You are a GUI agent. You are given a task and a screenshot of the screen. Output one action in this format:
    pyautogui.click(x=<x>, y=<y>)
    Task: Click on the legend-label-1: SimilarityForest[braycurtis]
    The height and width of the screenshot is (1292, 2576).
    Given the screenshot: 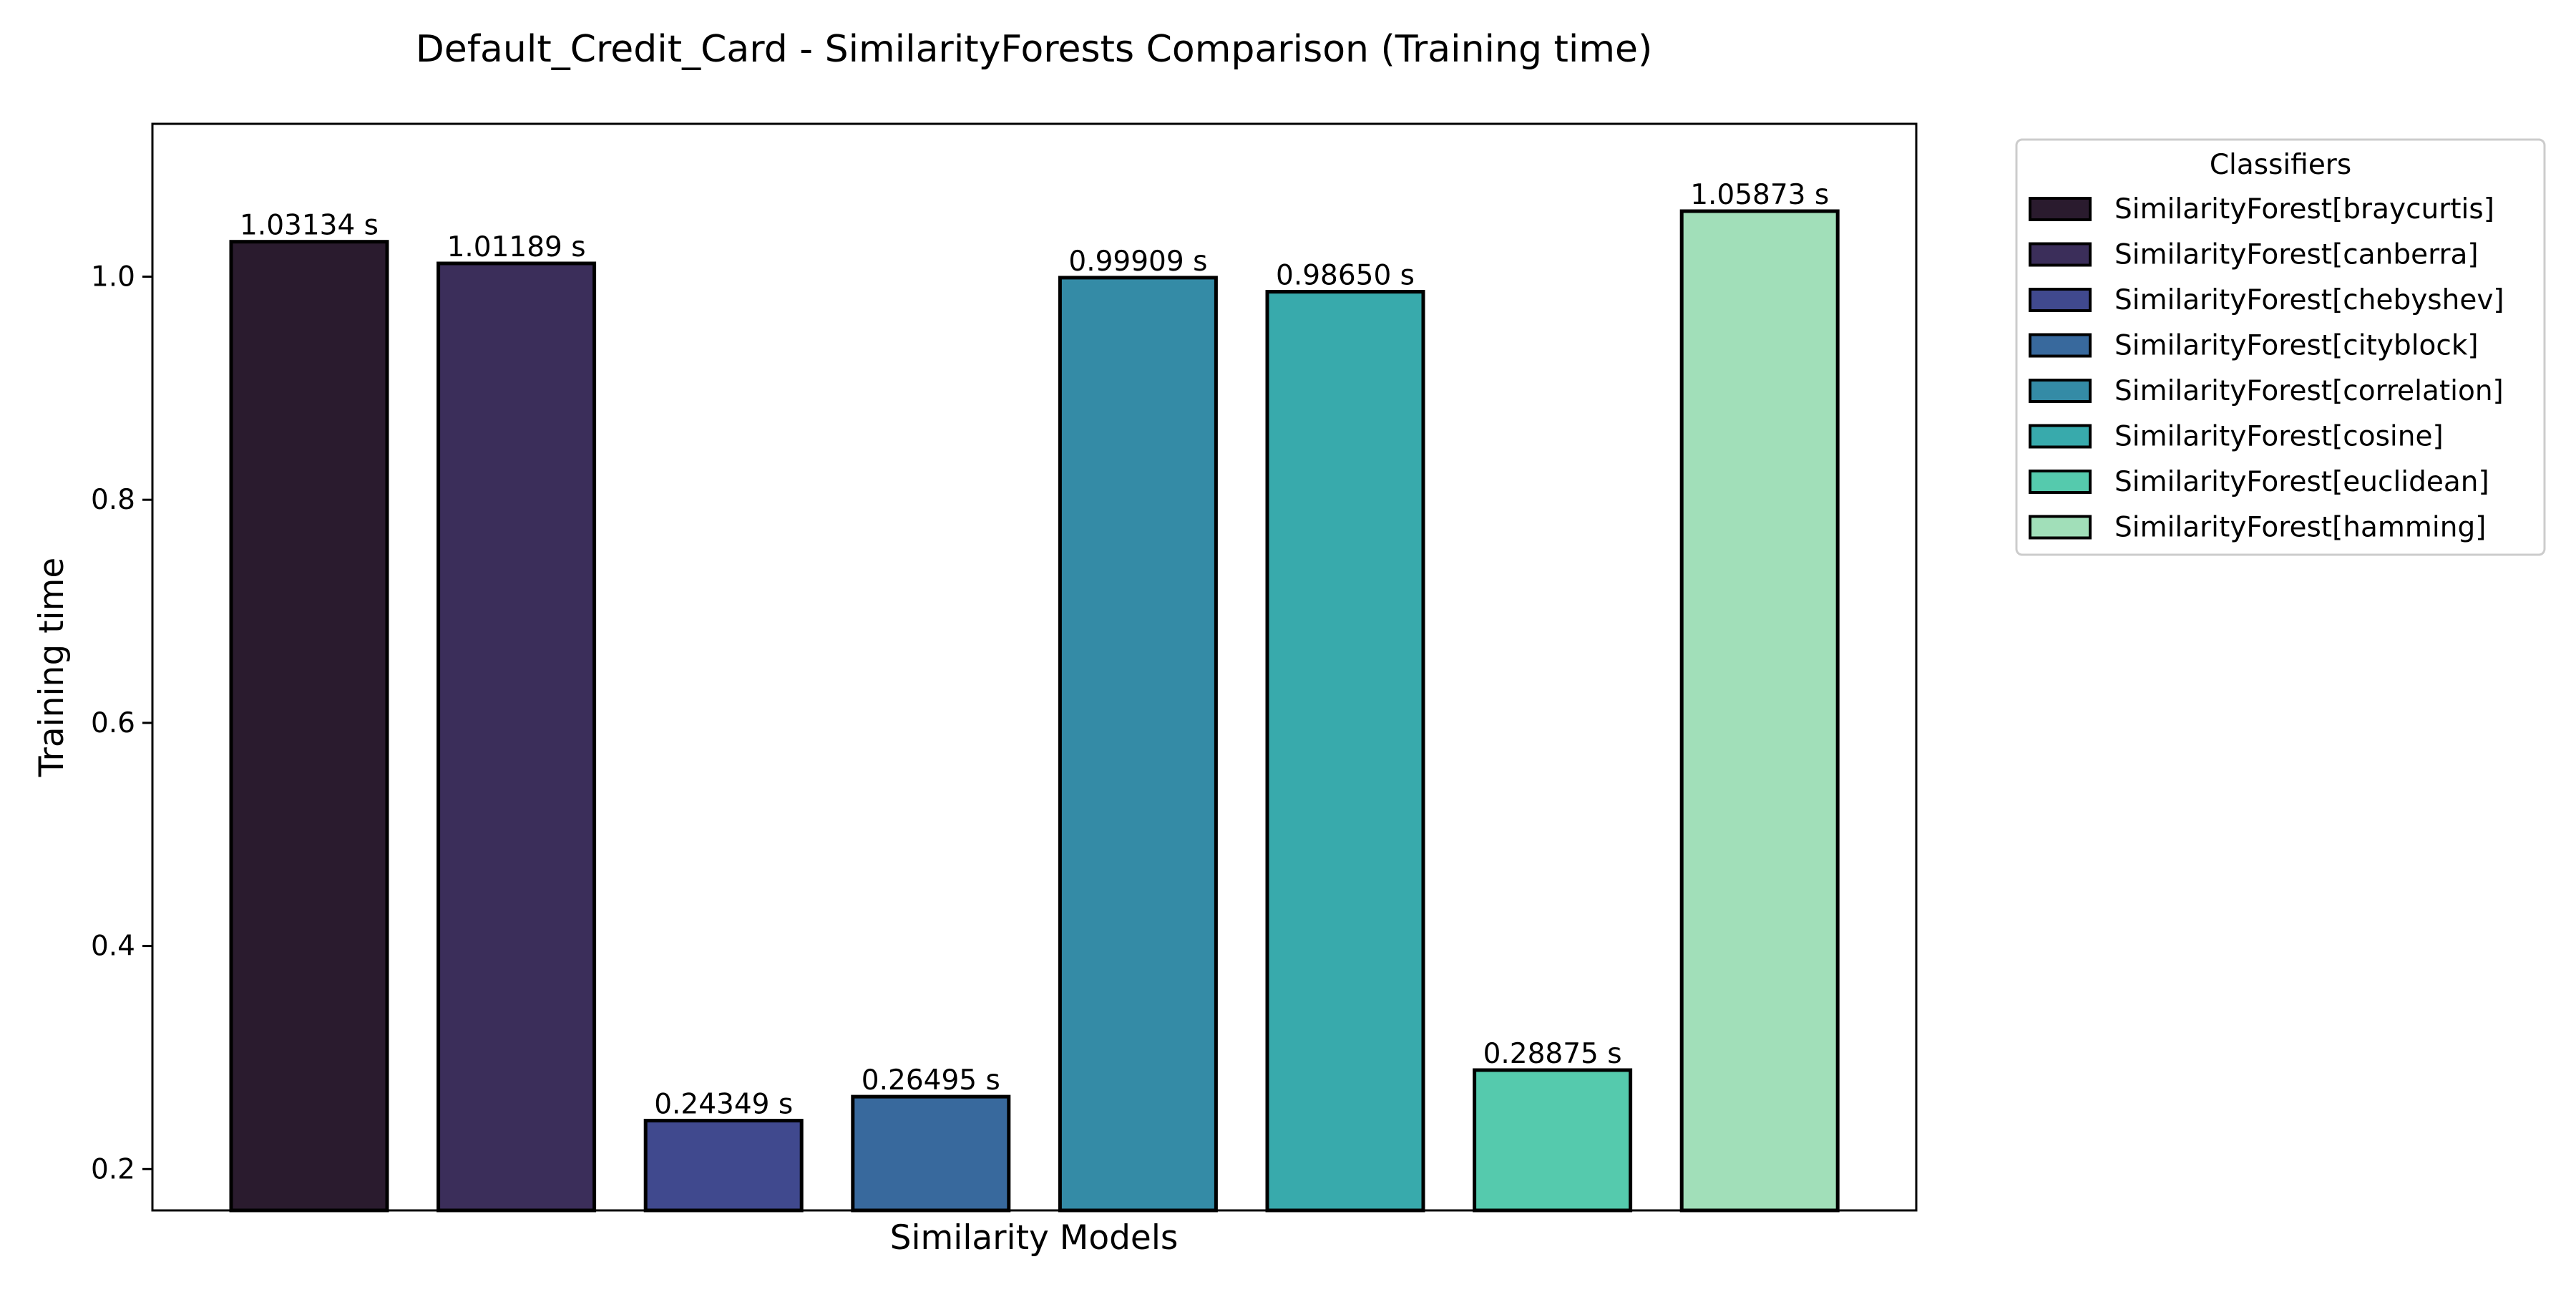 What is the action you would take?
    pyautogui.click(x=2304, y=209)
    